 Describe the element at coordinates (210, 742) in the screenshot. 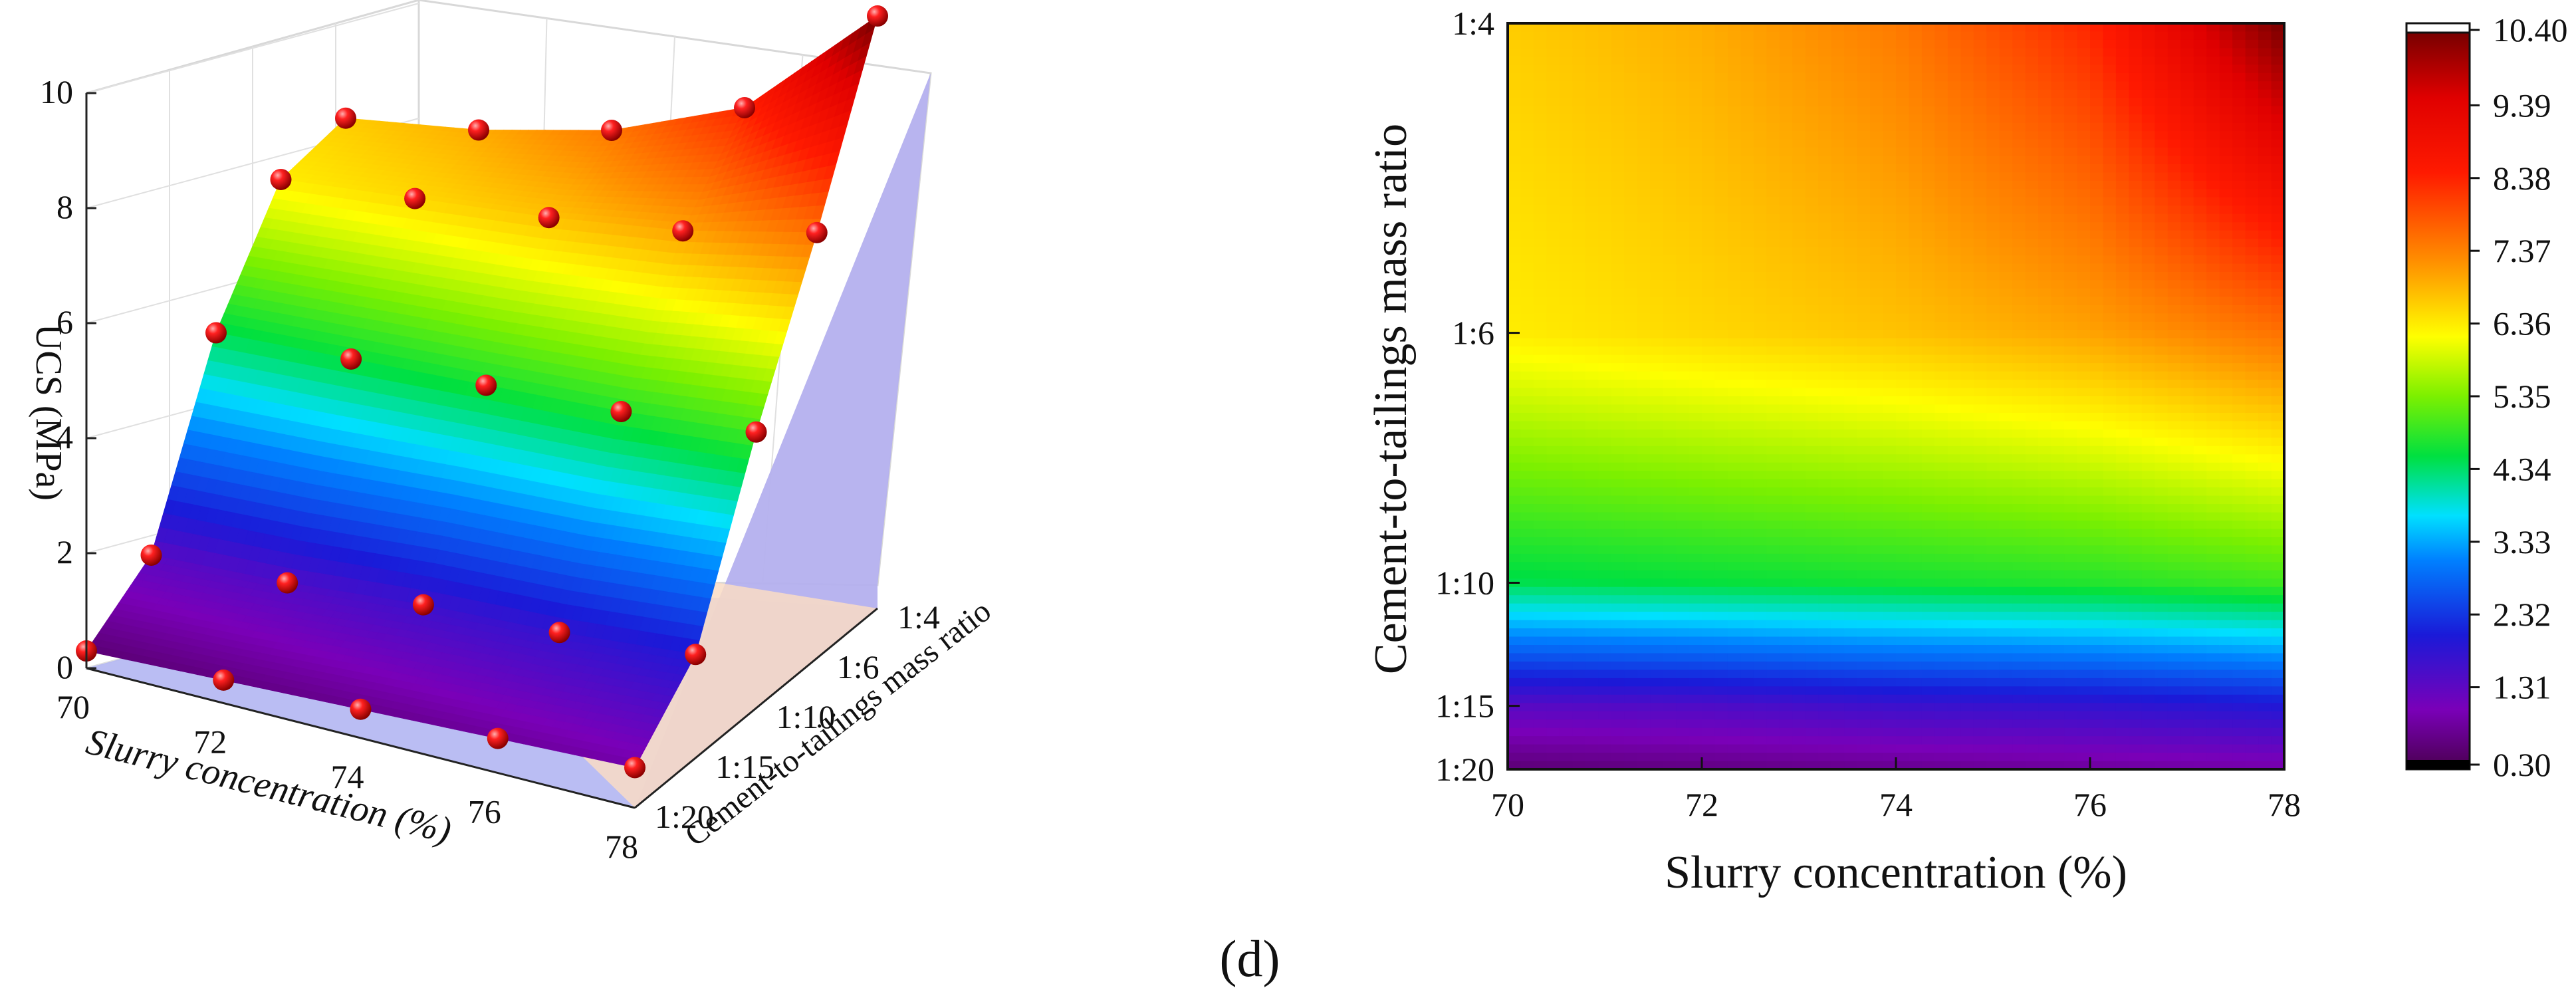

I see `x-tick-label-3d: 72` at that location.